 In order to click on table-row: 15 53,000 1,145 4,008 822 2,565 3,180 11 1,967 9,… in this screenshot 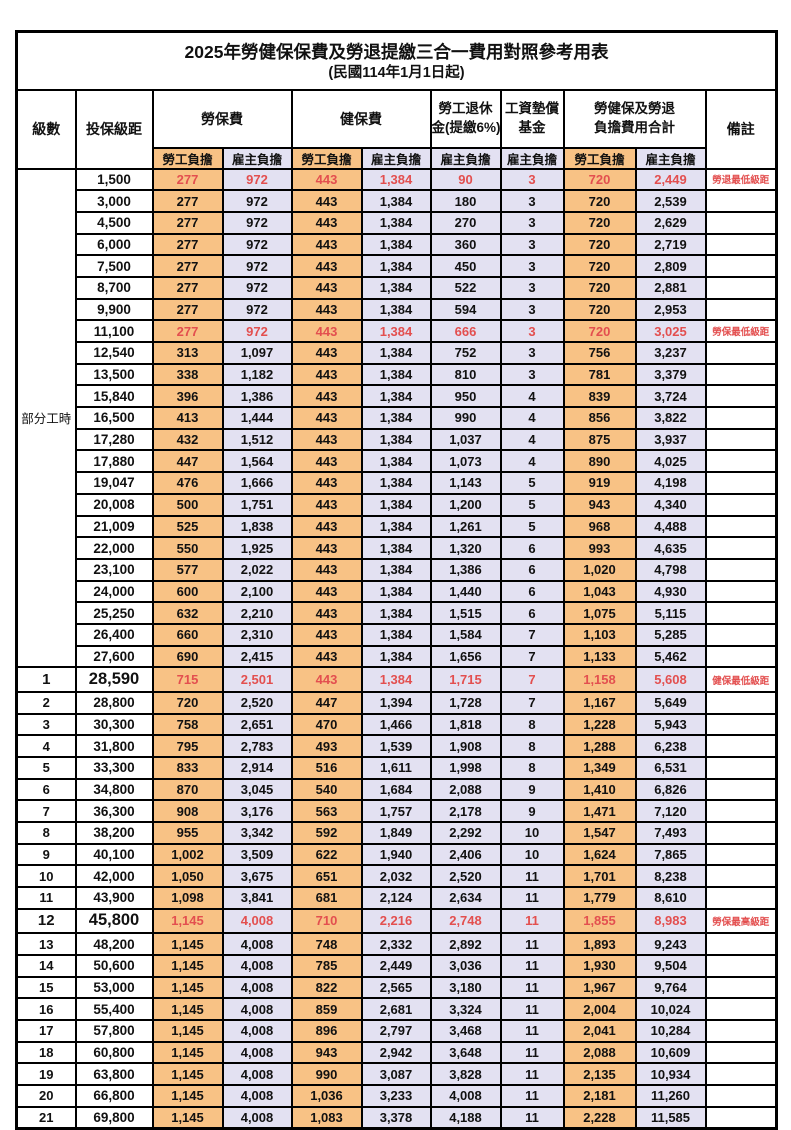, I will do `click(396, 987)`.